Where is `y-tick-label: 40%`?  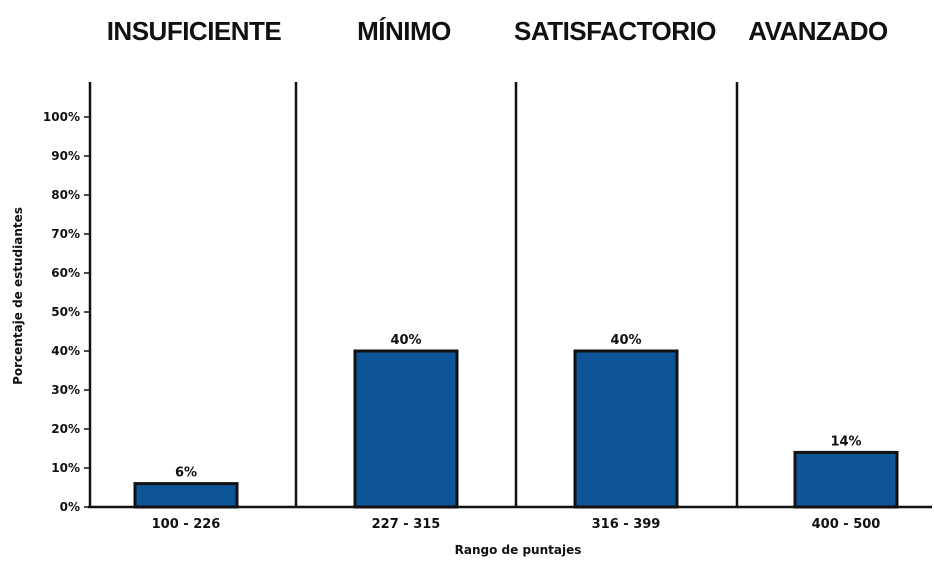
y-tick-label: 40% is located at coordinates (65, 351).